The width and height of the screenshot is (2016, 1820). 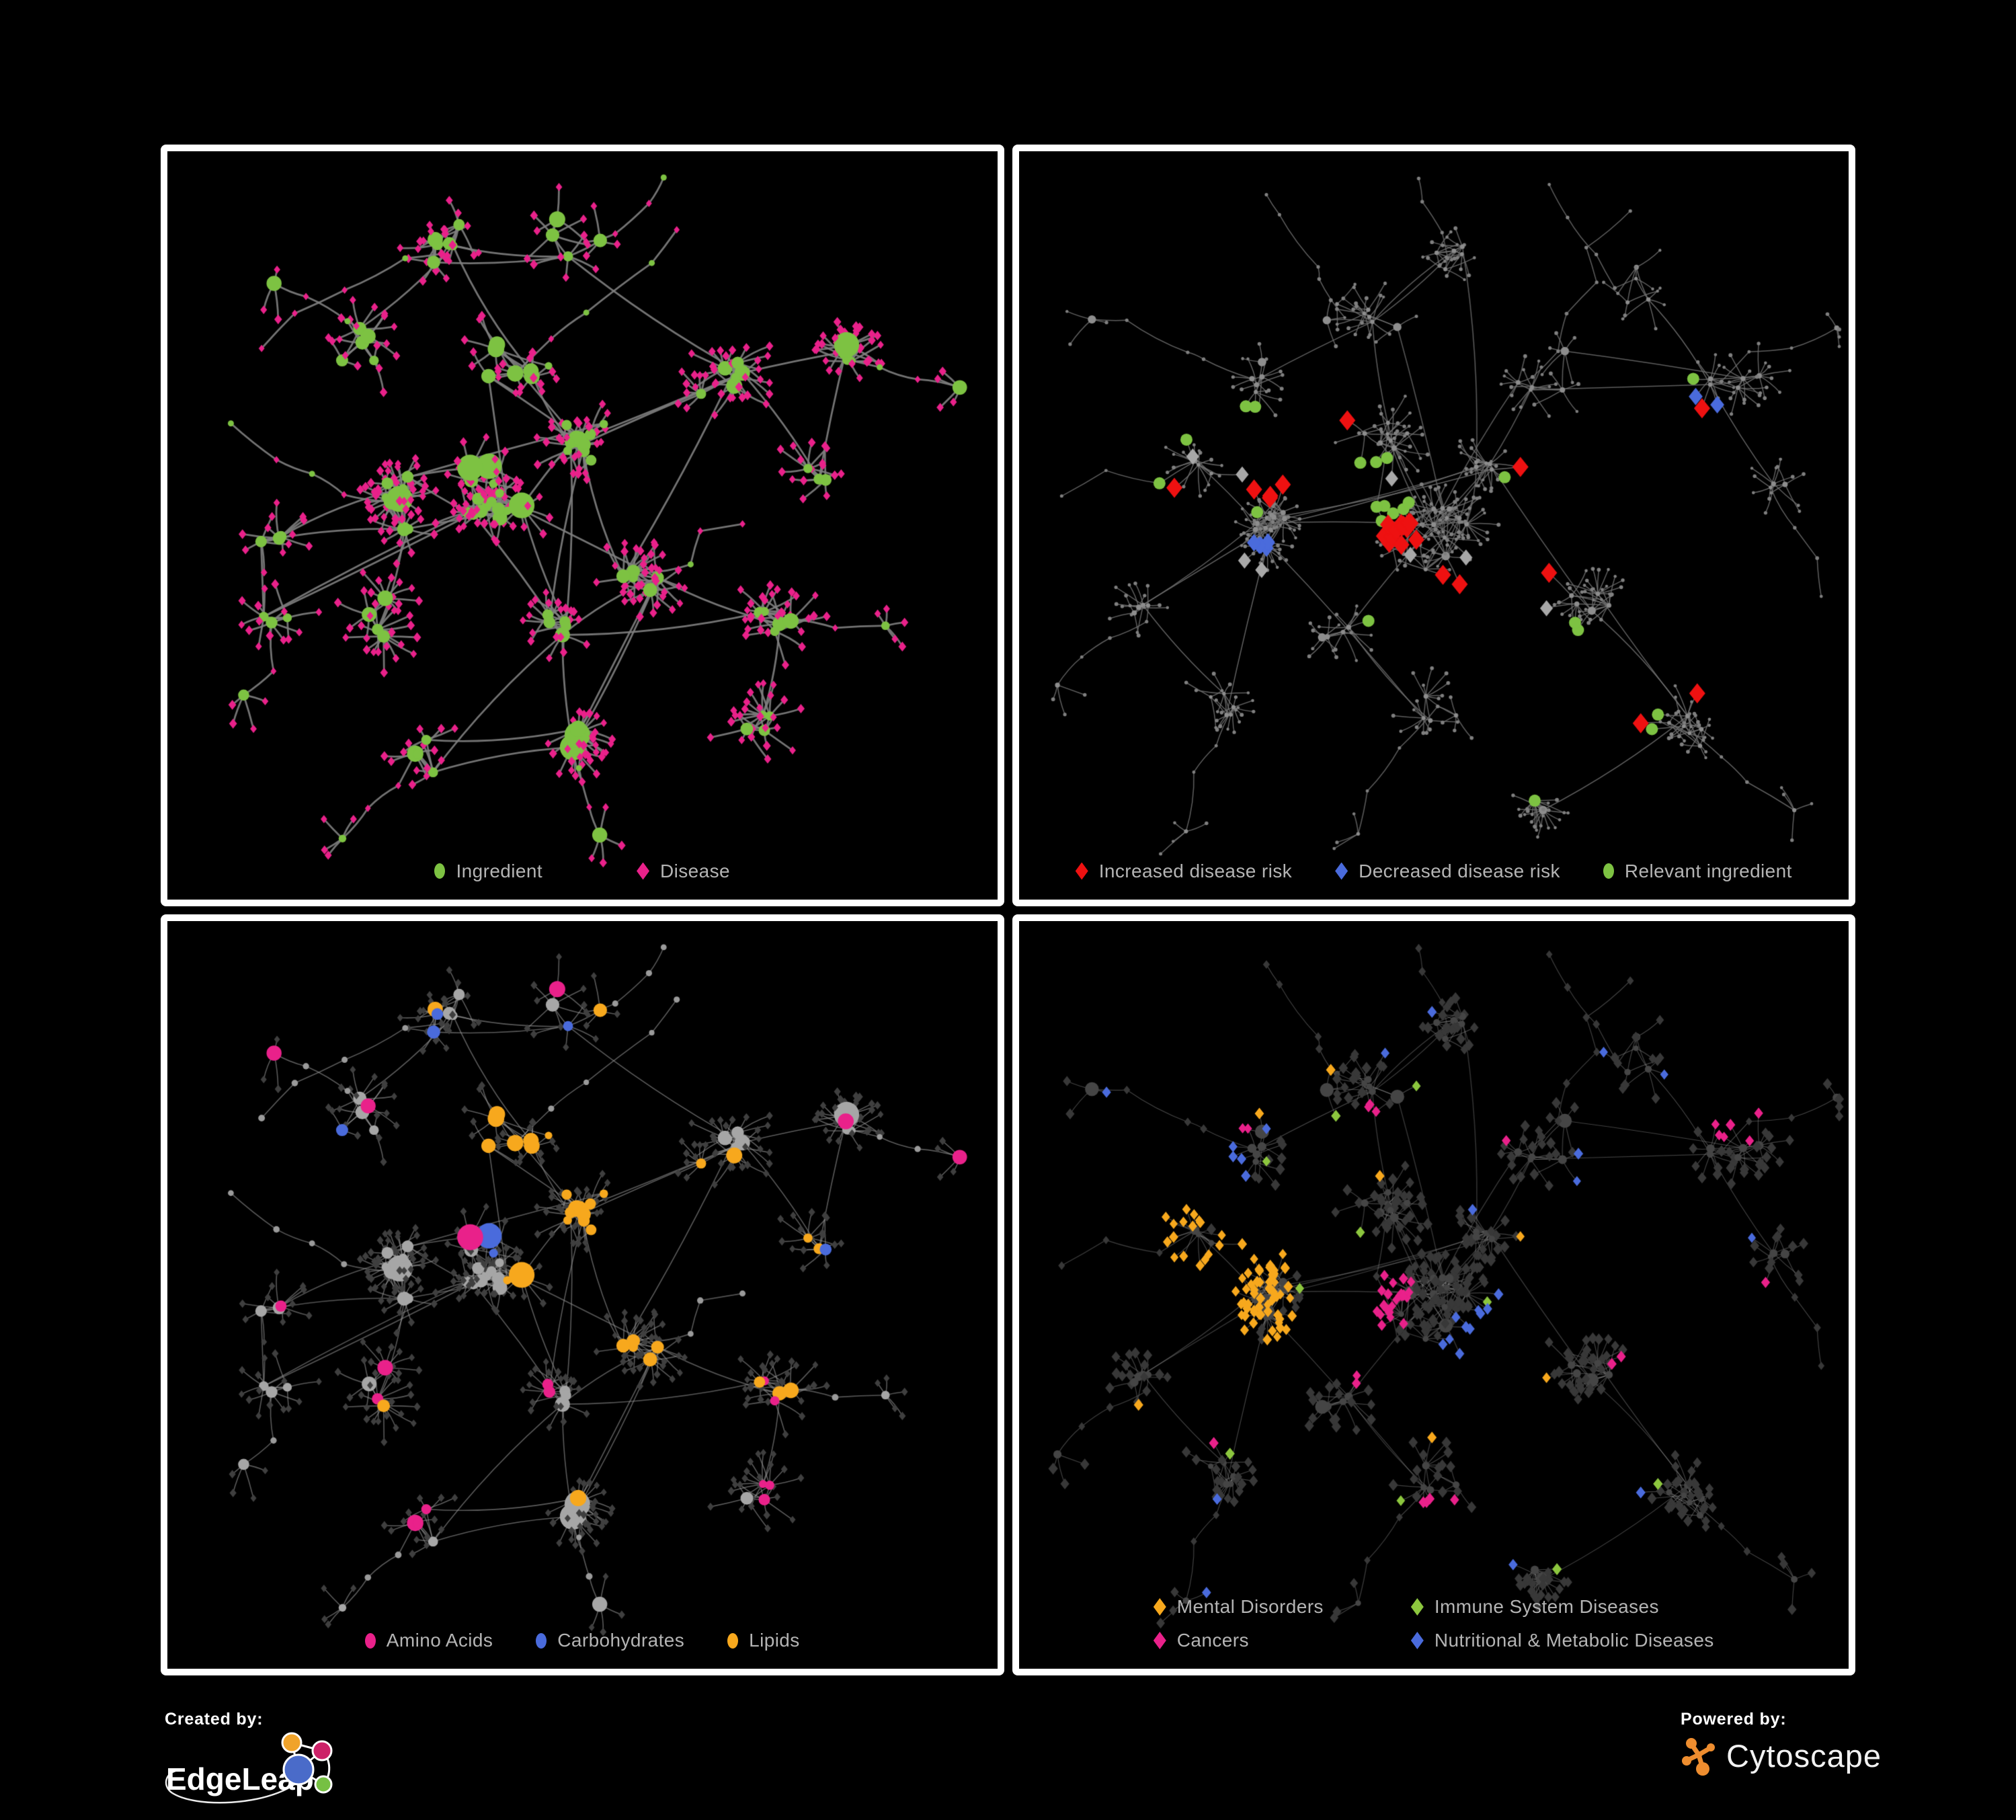 I want to click on legend-item-disease: Disease, so click(x=683, y=871).